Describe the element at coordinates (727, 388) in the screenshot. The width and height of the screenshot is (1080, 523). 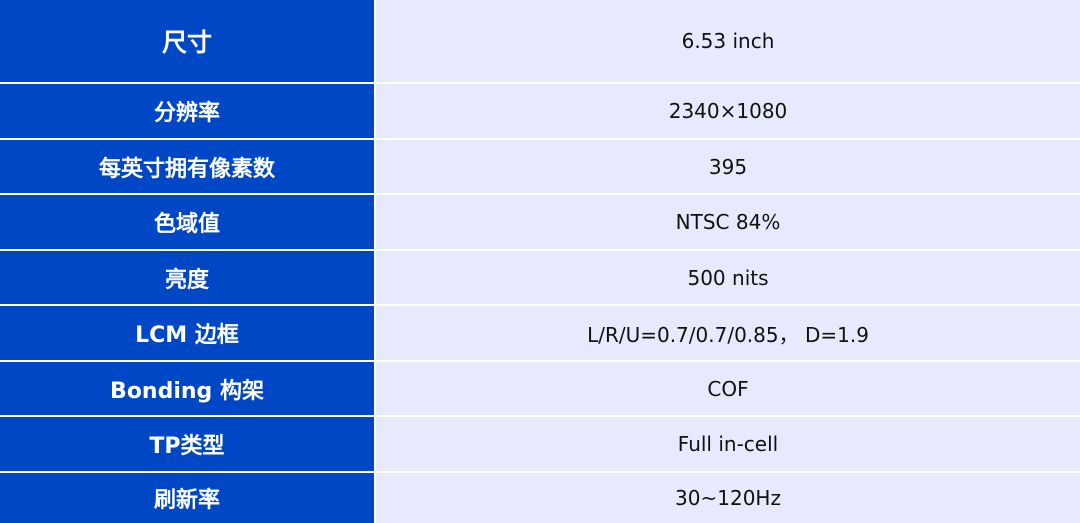
I see `spec-value: COF` at that location.